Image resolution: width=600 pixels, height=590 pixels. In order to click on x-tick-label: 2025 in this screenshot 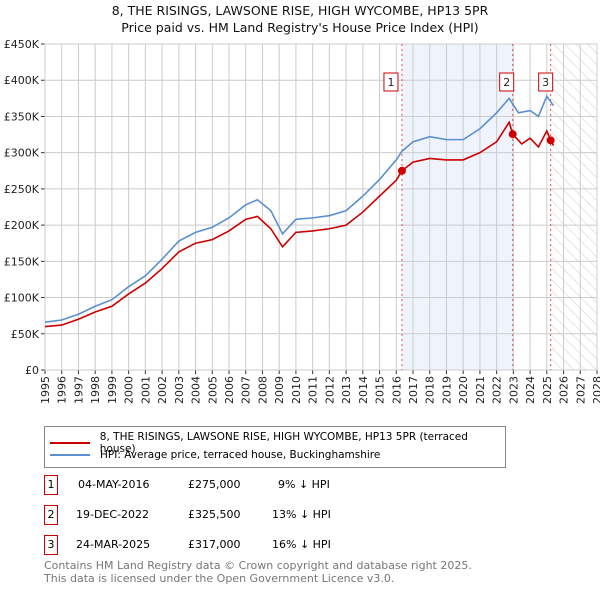, I will do `click(547, 390)`.